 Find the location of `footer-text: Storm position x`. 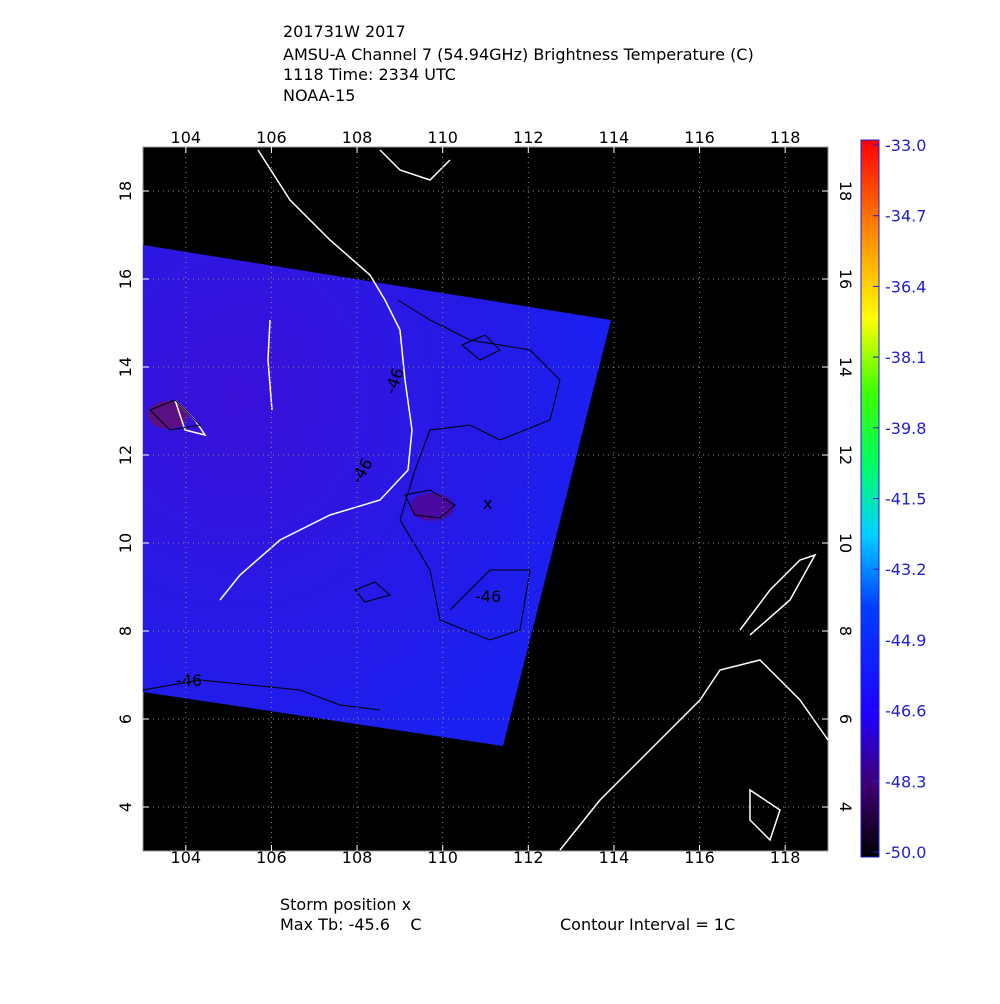

footer-text: Storm position x is located at coordinates (345, 904).